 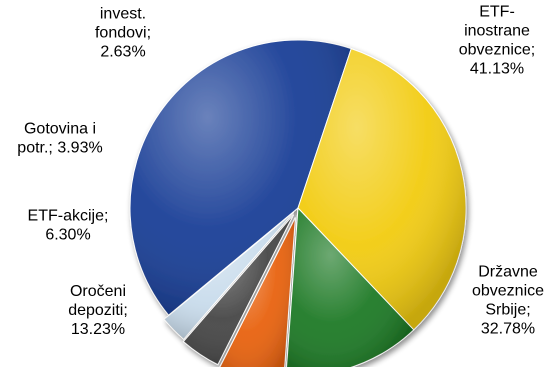 I want to click on pie-slice-oroc-eni-depoziti, so click(x=350, y=286).